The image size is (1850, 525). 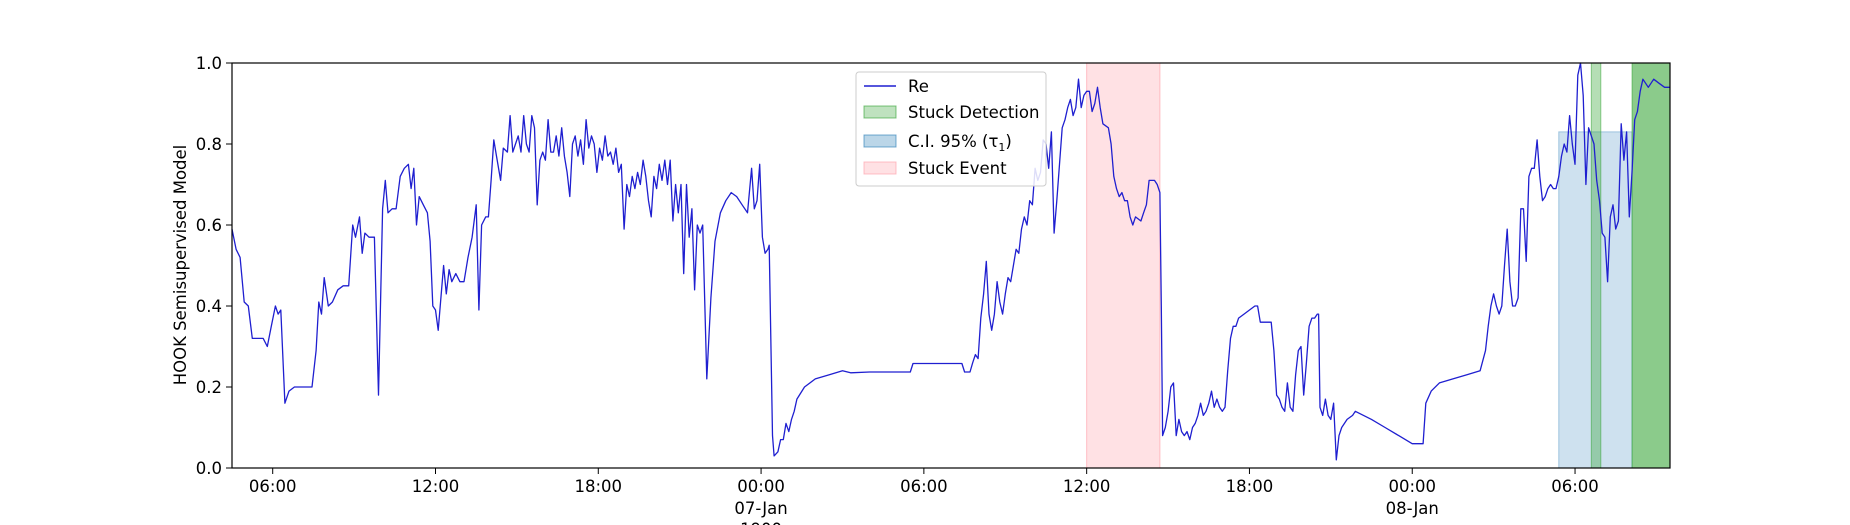 I want to click on legend-stuck-detection-swatch, so click(x=880, y=112).